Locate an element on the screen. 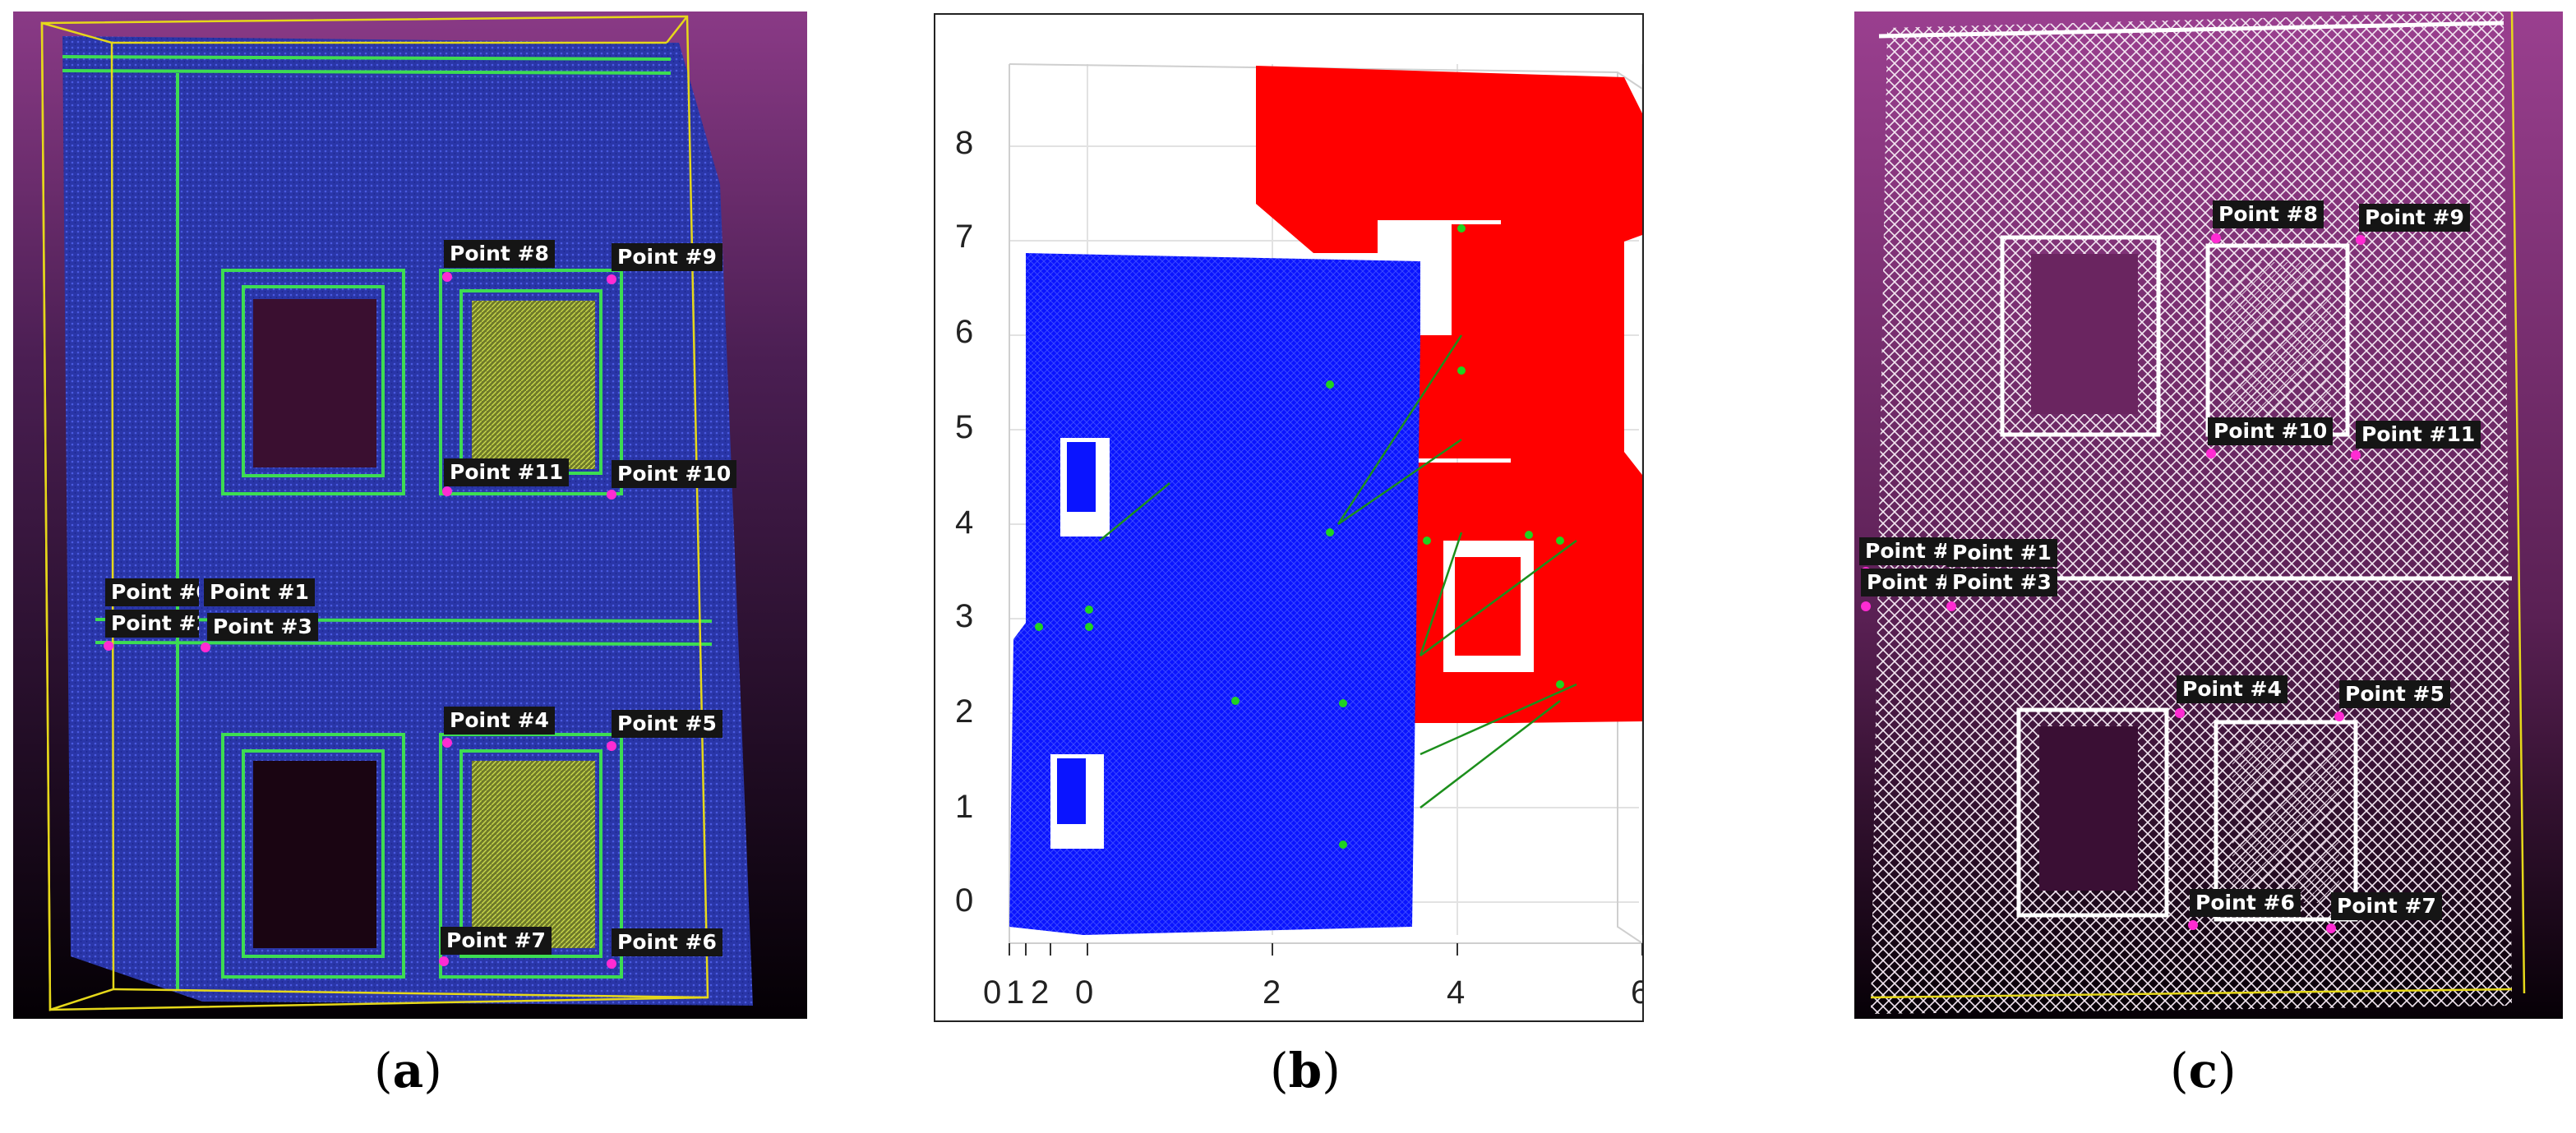  caption-letter: a is located at coordinates (408, 1070).